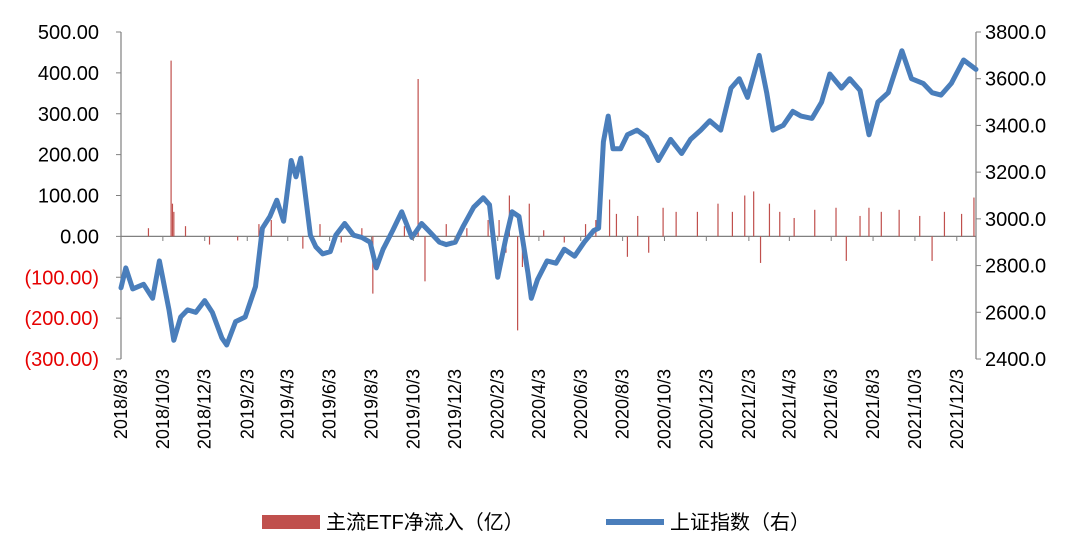 This screenshot has width=1089, height=551. Describe the element at coordinates (68, 115) in the screenshot. I see `left-tick-label: 300.00` at that location.